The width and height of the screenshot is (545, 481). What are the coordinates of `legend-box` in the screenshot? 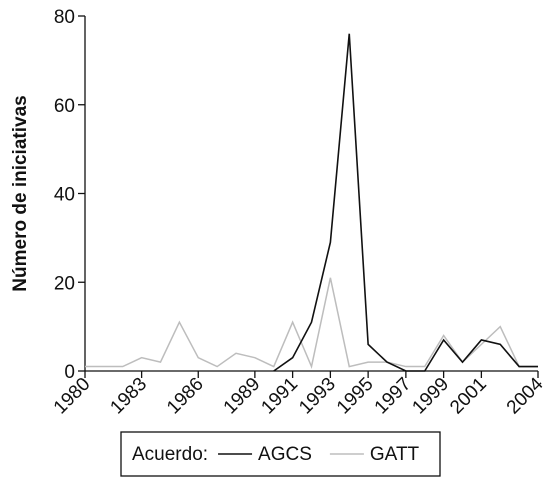 It's located at (280, 454).